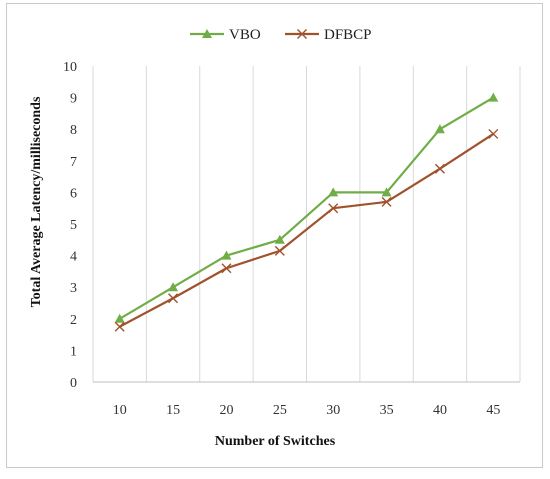  What do you see at coordinates (281, 35) in the screenshot?
I see `legend: VBO DFBCP` at bounding box center [281, 35].